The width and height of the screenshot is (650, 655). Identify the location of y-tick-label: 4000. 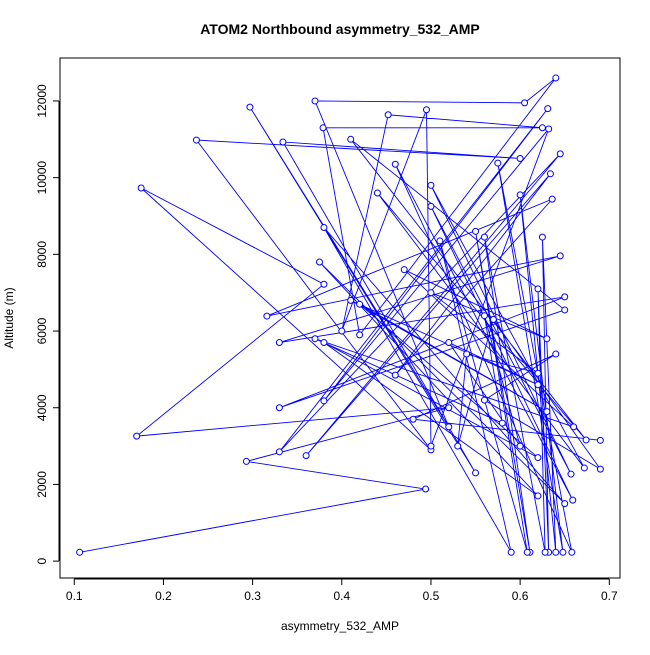
(42, 407).